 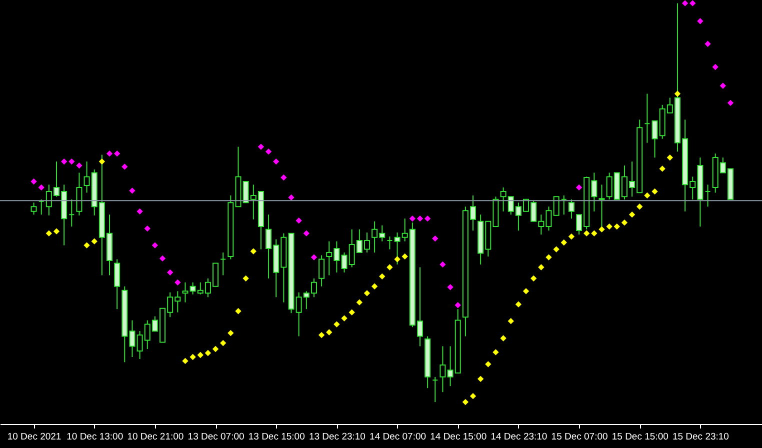 I want to click on x-tick-label: 13 Dec 15:00, so click(x=276, y=437).